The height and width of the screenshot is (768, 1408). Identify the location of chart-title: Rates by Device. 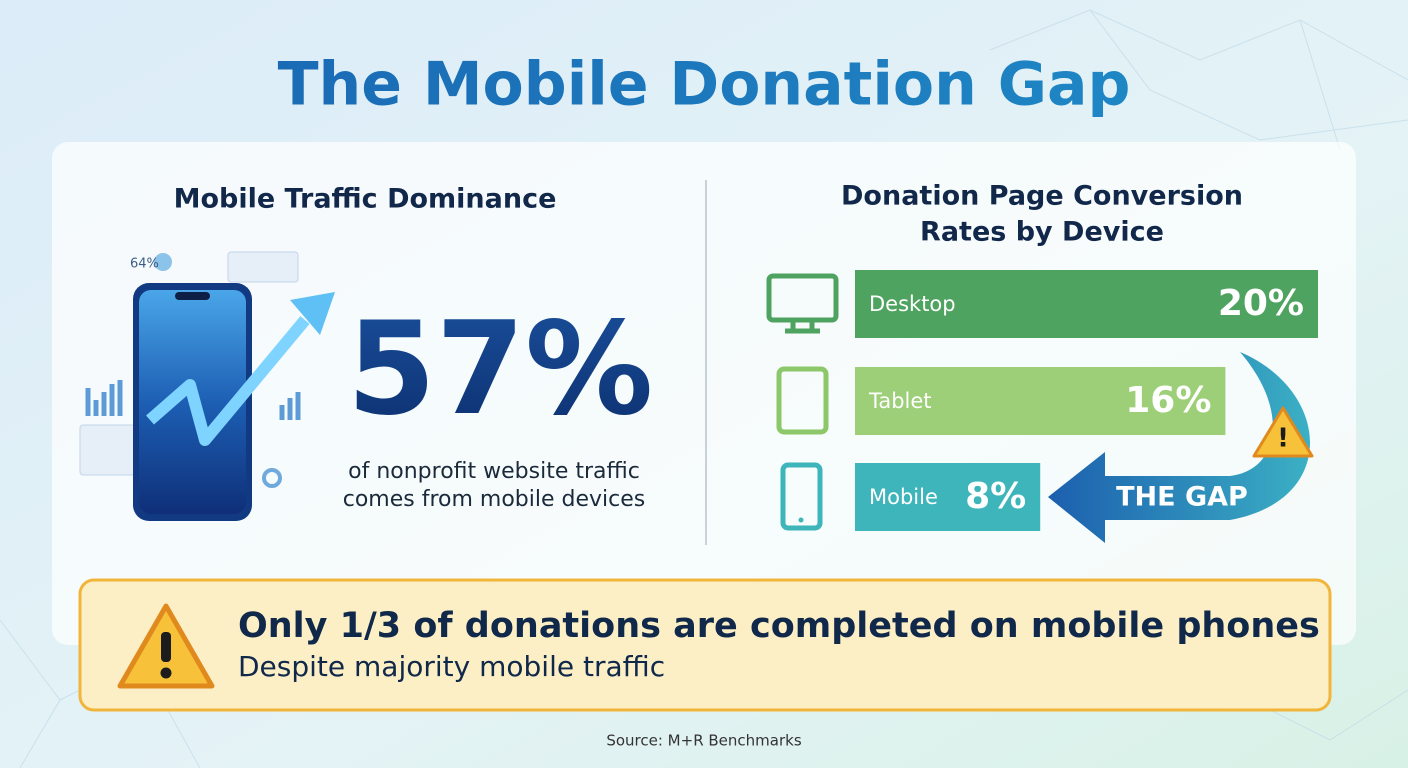
(1042, 232).